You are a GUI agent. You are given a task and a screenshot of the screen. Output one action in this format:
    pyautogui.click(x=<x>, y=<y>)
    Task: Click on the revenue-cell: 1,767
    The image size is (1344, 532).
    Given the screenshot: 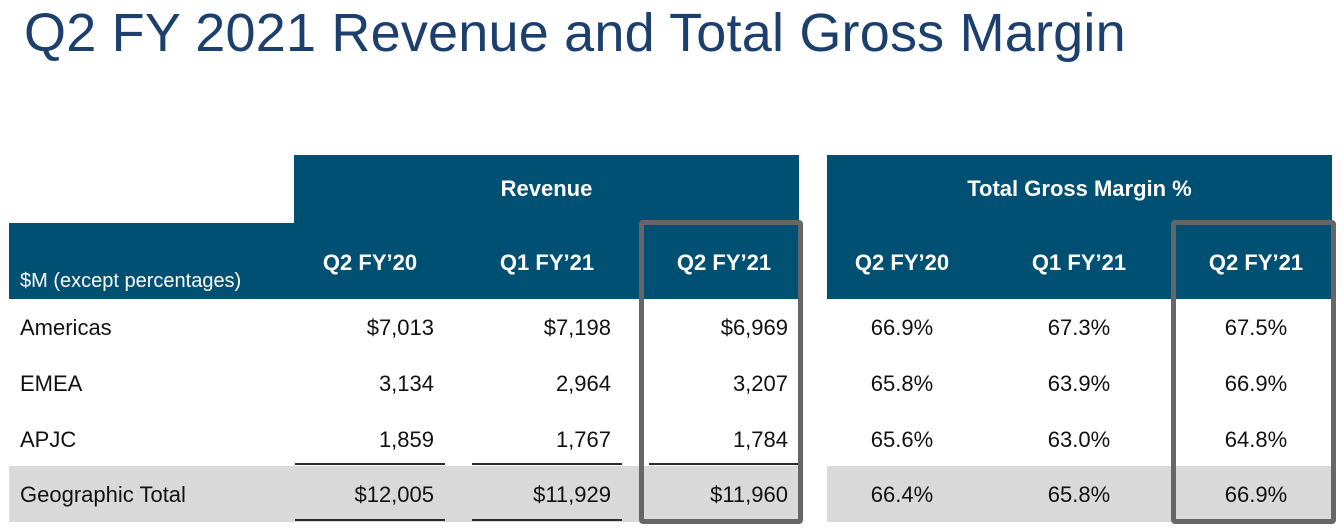 What is the action you would take?
    pyautogui.click(x=583, y=439)
    